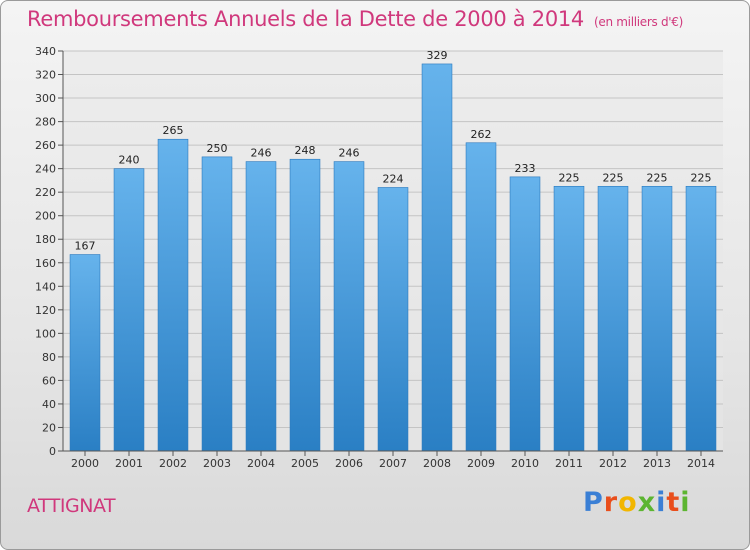  Describe the element at coordinates (481, 463) in the screenshot. I see `x-tick-label: 2009` at that location.